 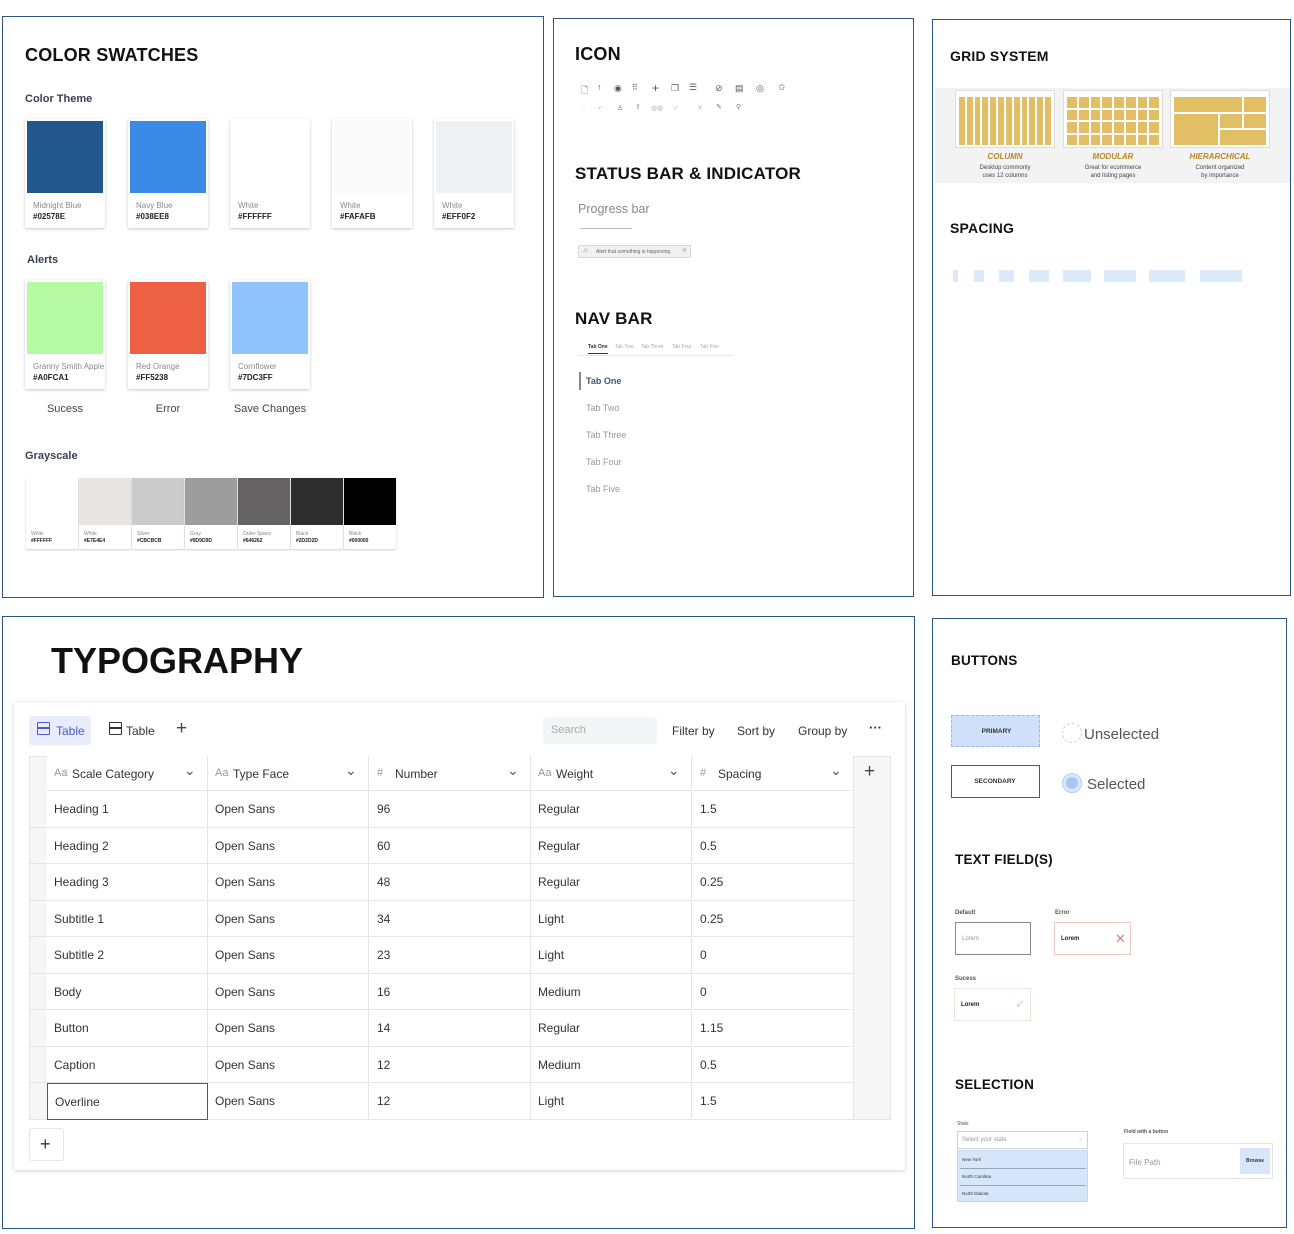 I want to click on table-cell: 1.5, so click(x=773, y=1101).